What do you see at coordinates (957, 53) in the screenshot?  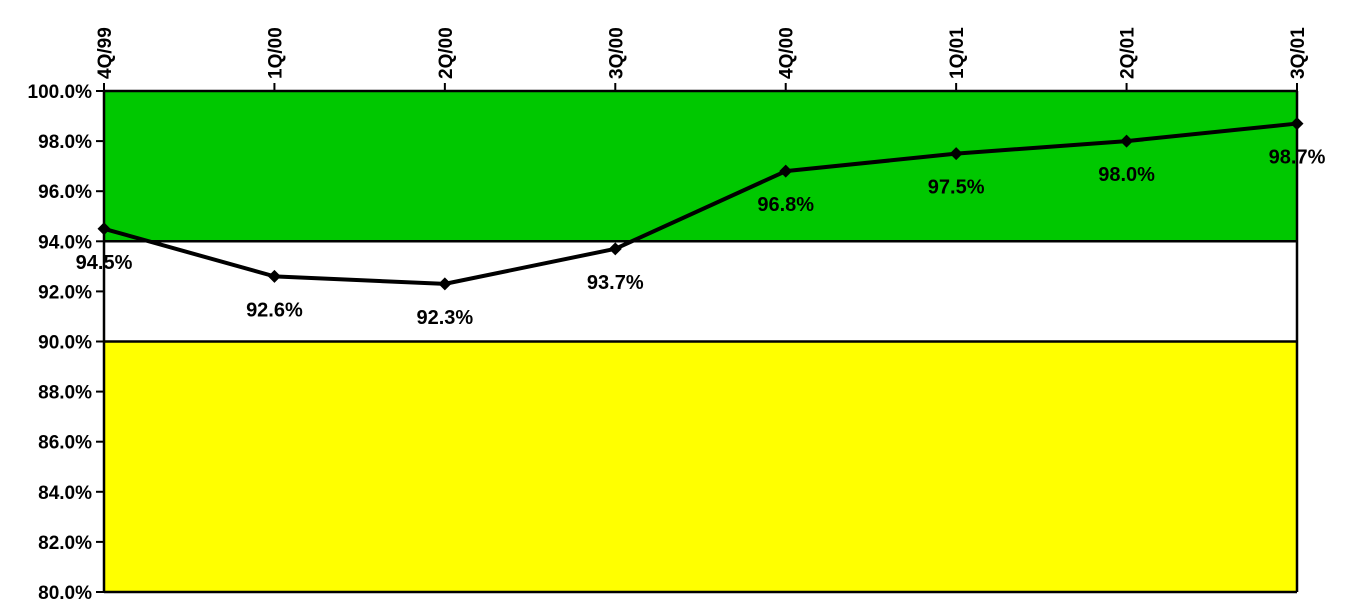 I see `x-tick-label: 1Q/01` at bounding box center [957, 53].